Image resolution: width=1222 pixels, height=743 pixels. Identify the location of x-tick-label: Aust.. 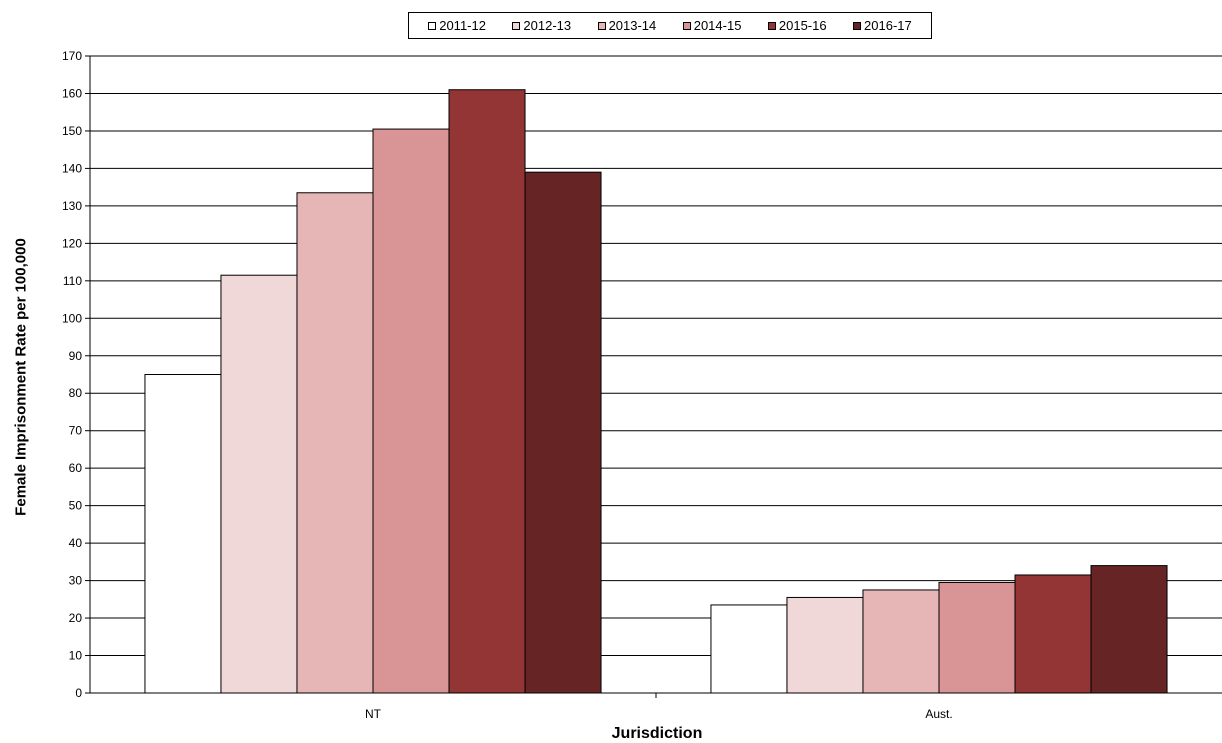
(938, 714).